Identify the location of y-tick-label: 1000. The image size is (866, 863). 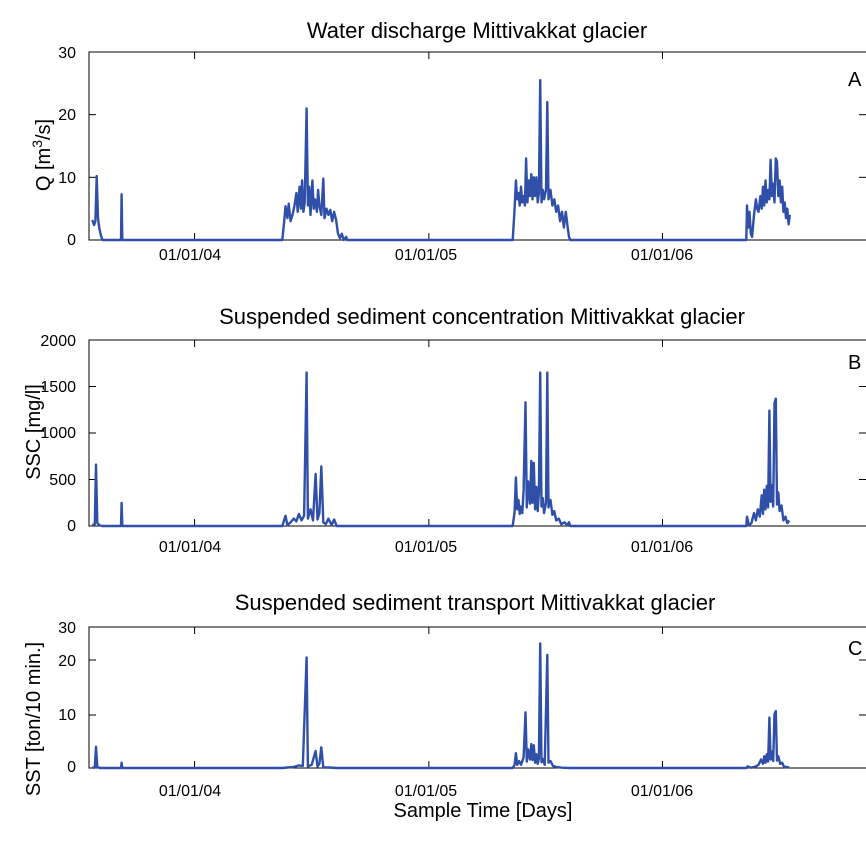
(58, 433).